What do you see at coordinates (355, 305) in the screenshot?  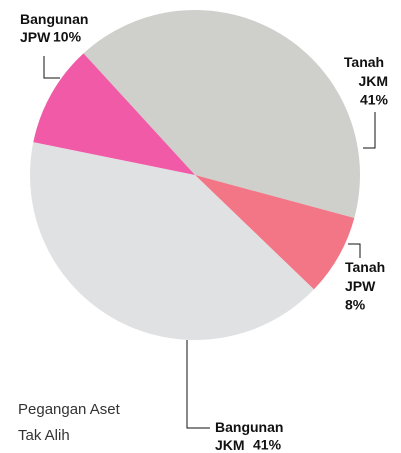 I see `slice-value-label: 8%` at bounding box center [355, 305].